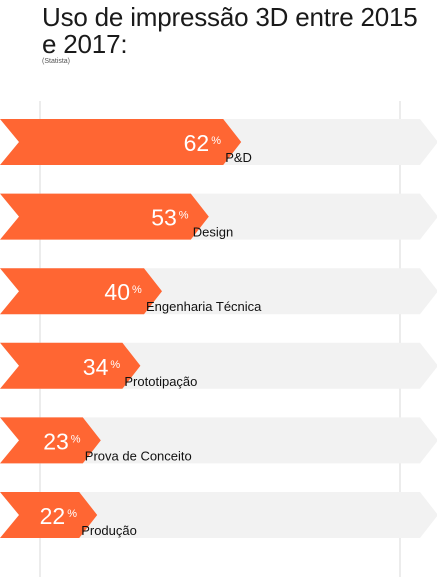  Describe the element at coordinates (164, 218) in the screenshot. I see `data-label-value: 53` at that location.